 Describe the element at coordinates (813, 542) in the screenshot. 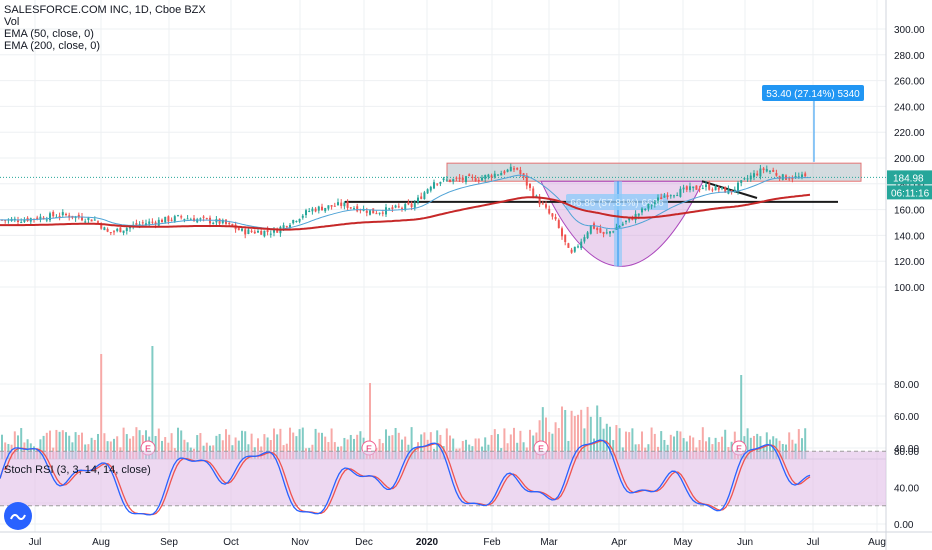

I see `time-tick-label: Jul` at that location.